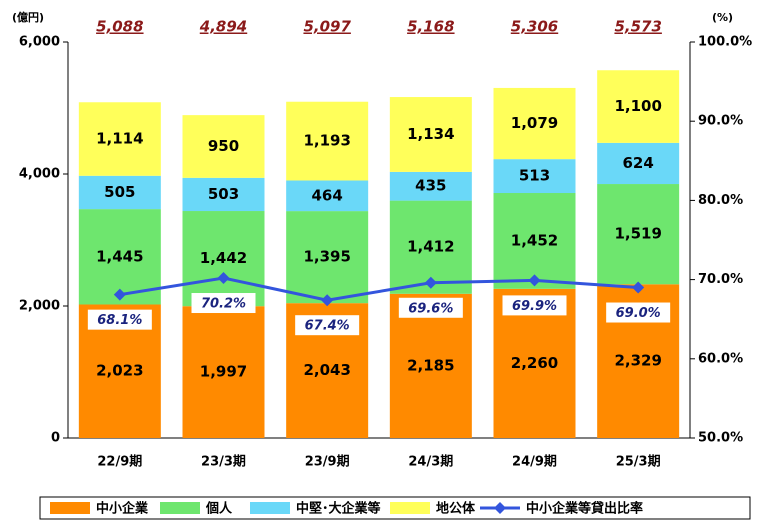 The height and width of the screenshot is (520, 767). What do you see at coordinates (500, 508) in the screenshot?
I see `legend-marker` at bounding box center [500, 508].